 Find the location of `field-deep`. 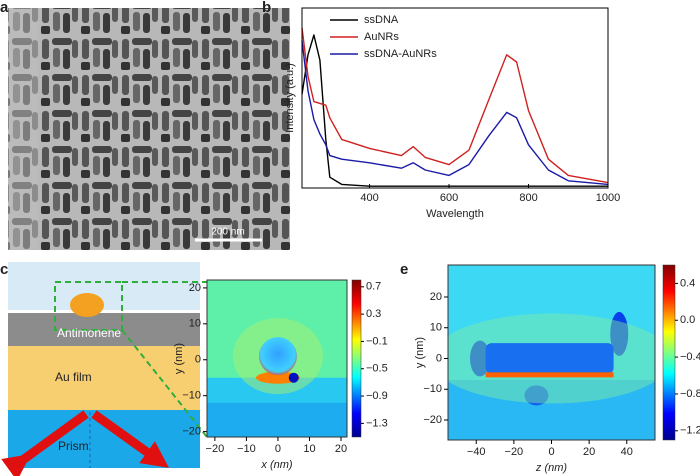

field-deep is located at coordinates (277, 419).